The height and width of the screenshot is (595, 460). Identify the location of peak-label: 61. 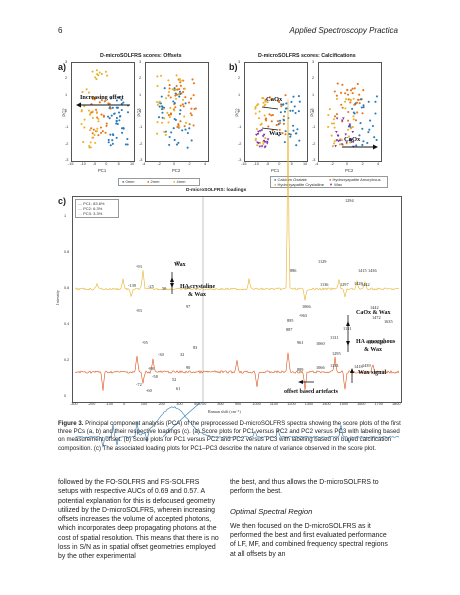
(178, 388).